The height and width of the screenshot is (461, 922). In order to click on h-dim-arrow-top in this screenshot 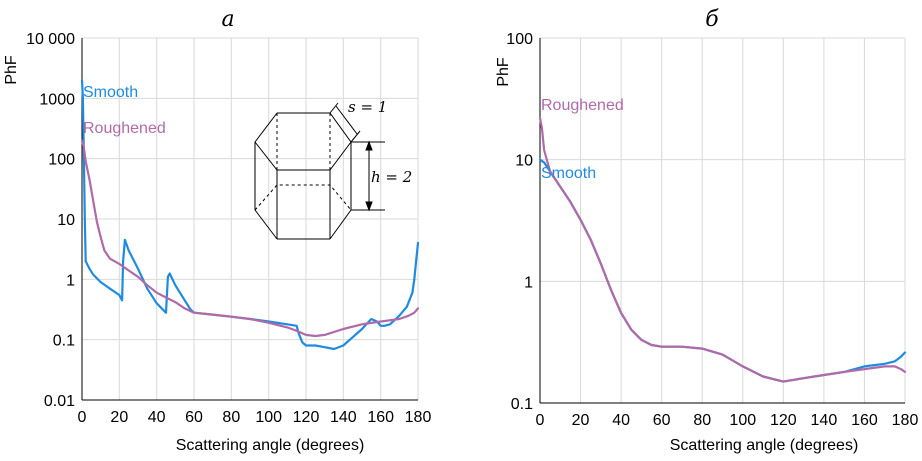, I will do `click(369, 145)`.